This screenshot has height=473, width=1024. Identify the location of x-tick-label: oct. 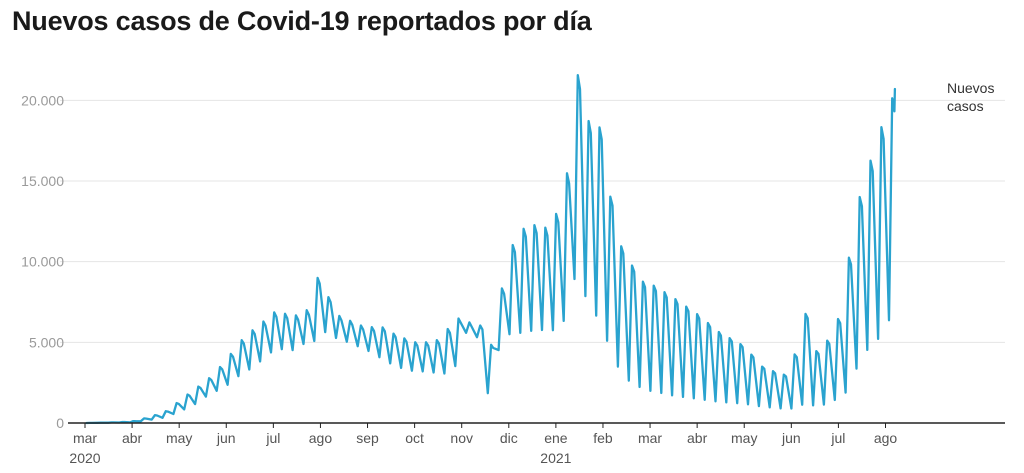
(414, 438).